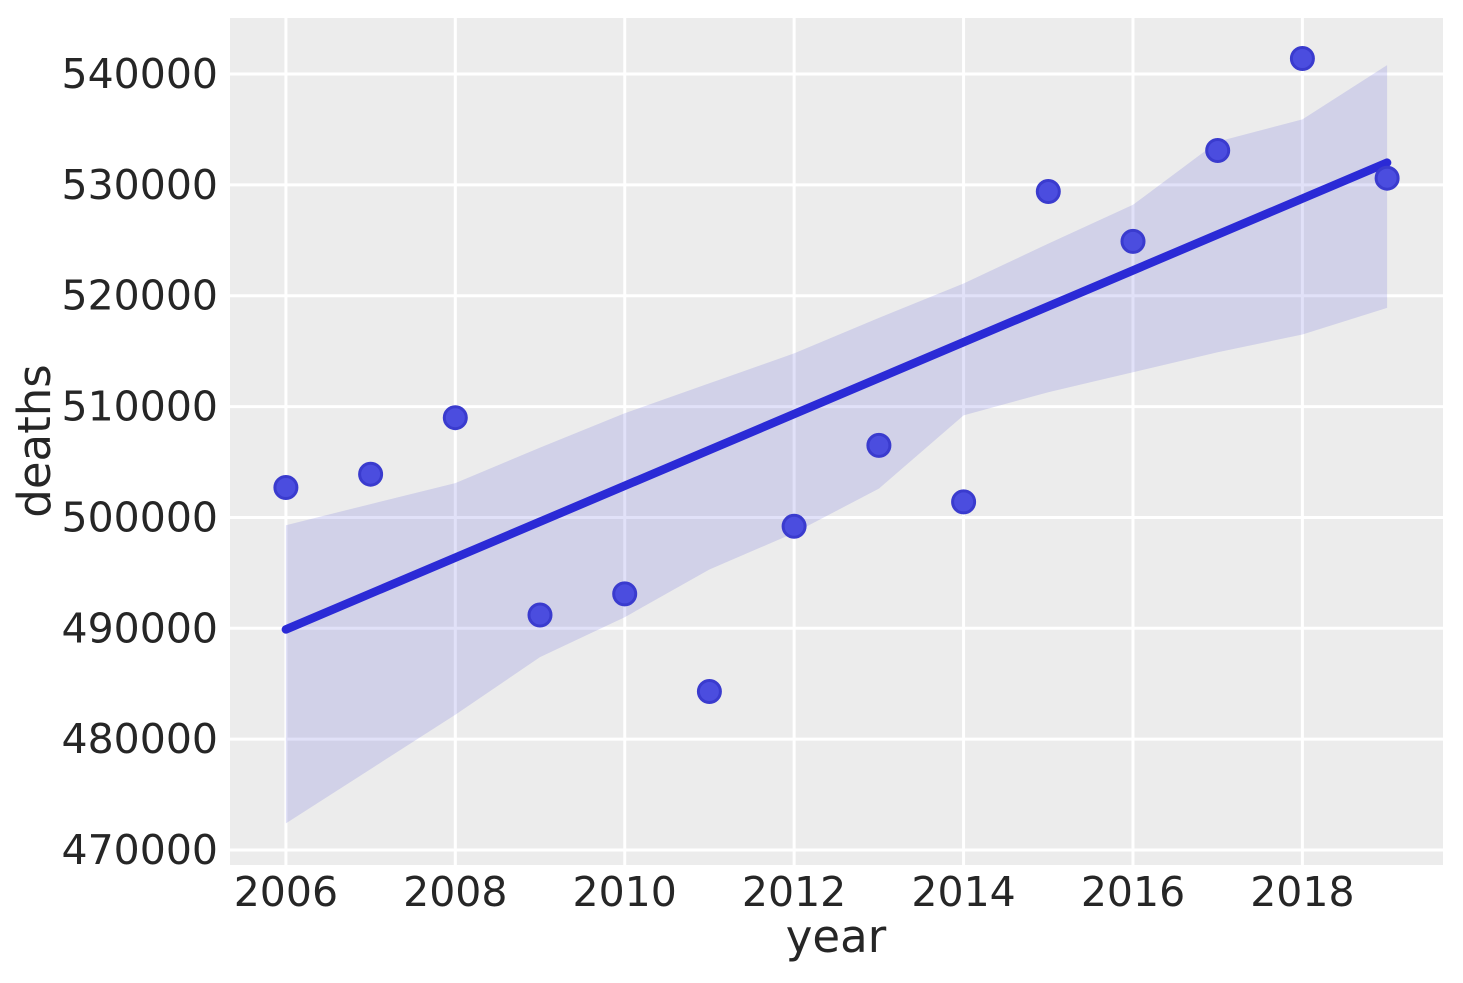  I want to click on y-tick-label: 520000, so click(139, 296).